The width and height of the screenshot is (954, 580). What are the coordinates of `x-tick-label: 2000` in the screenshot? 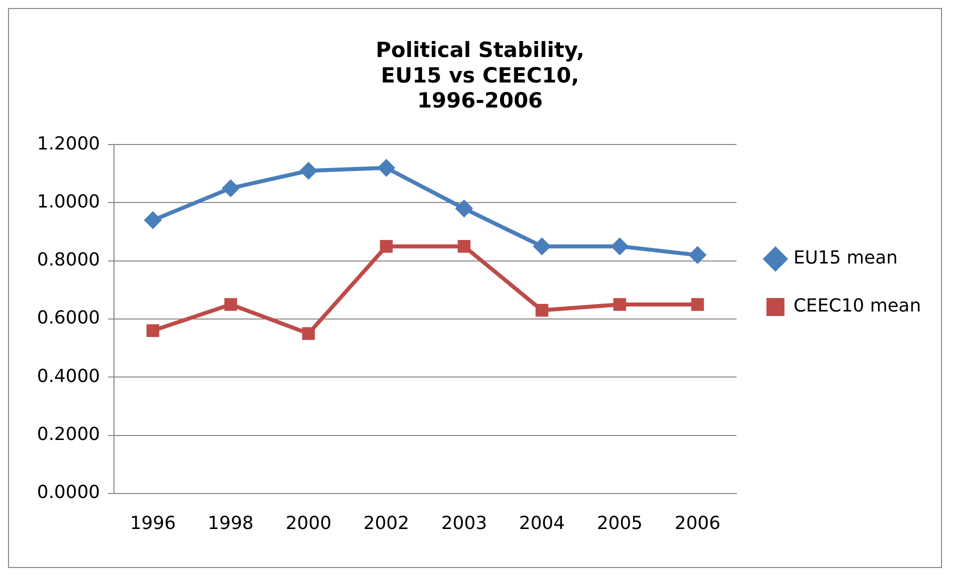 It's located at (309, 523).